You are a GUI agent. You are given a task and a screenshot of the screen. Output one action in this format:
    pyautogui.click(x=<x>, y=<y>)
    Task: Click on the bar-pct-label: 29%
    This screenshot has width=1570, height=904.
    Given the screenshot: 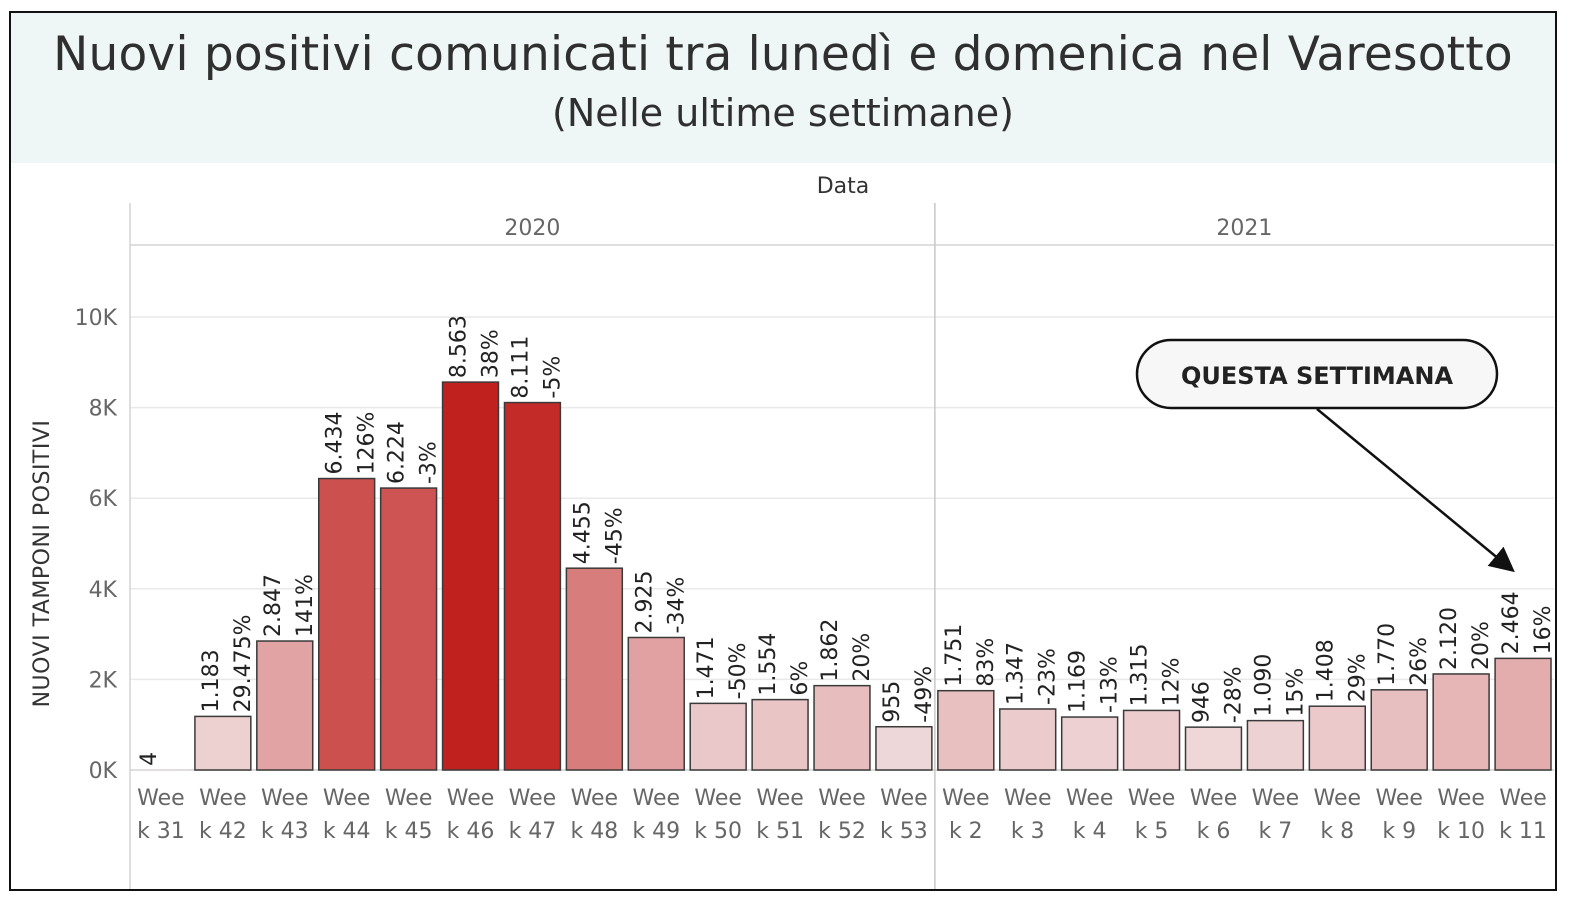 What is the action you would take?
    pyautogui.click(x=1357, y=677)
    